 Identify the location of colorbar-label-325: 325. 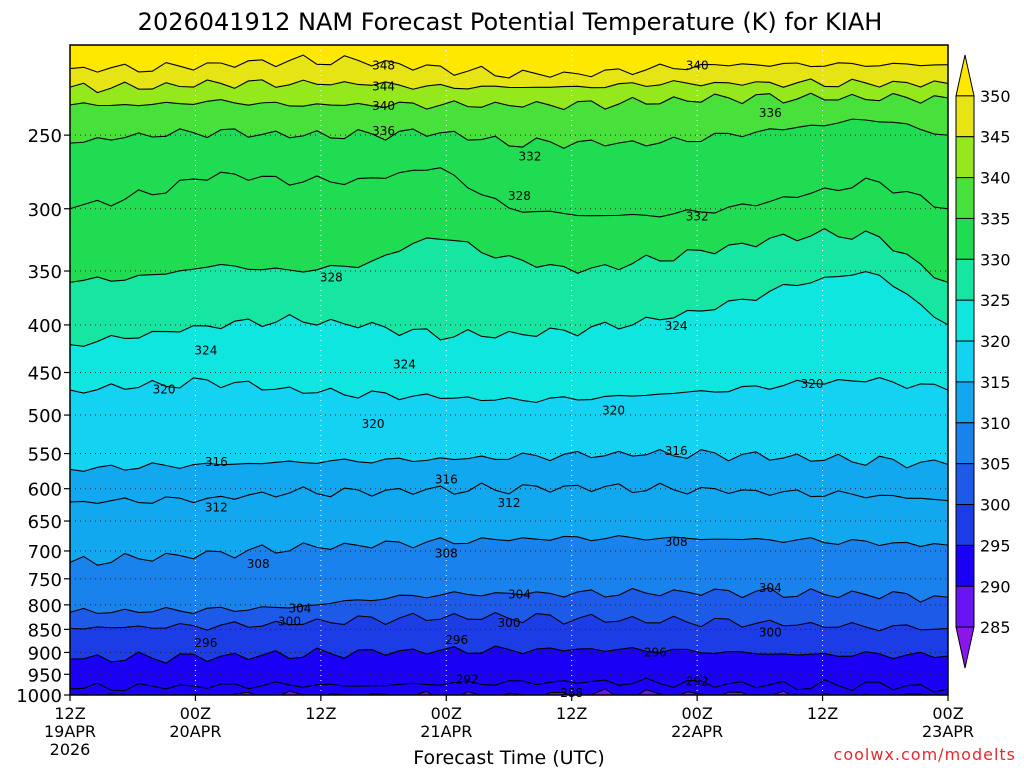
(995, 300).